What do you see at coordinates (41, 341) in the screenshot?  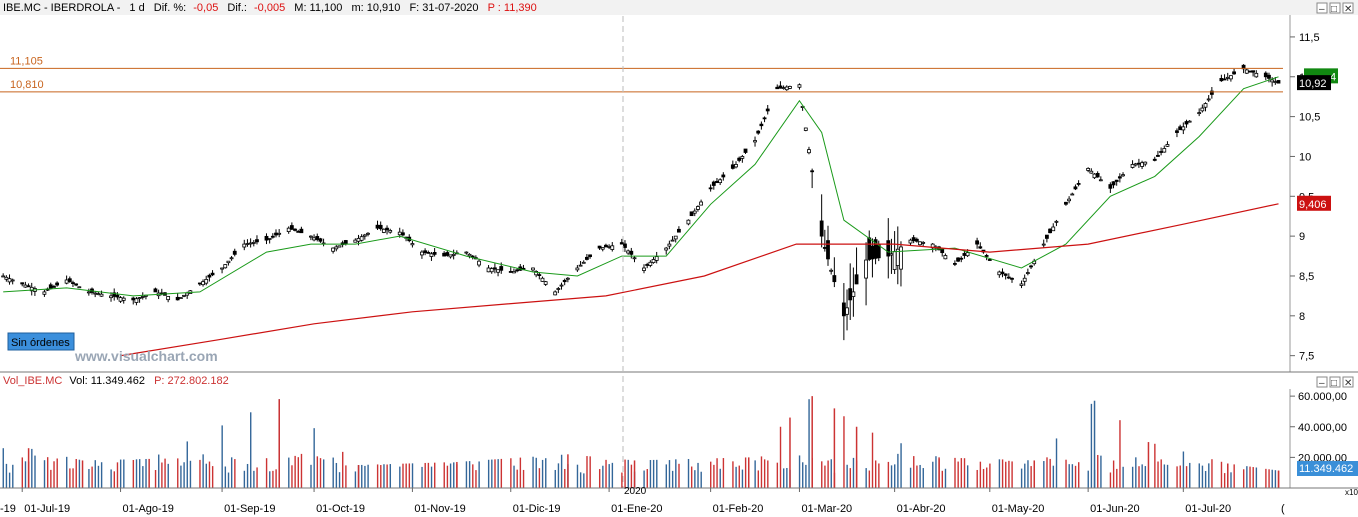 I see `orders-badge` at bounding box center [41, 341].